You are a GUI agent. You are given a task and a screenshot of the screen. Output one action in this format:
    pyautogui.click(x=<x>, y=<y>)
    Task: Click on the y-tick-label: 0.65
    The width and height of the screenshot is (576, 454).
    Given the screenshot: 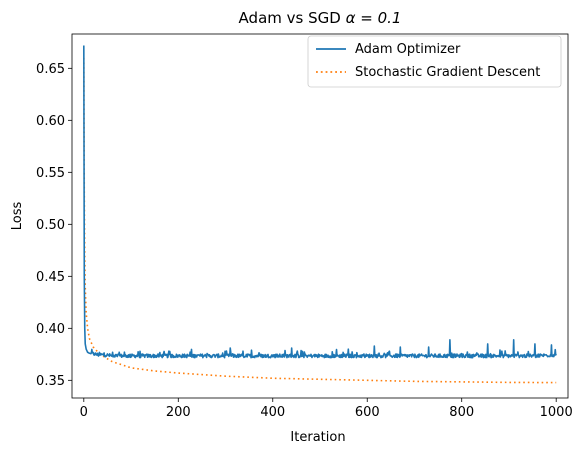 What is the action you would take?
    pyautogui.click(x=50, y=69)
    